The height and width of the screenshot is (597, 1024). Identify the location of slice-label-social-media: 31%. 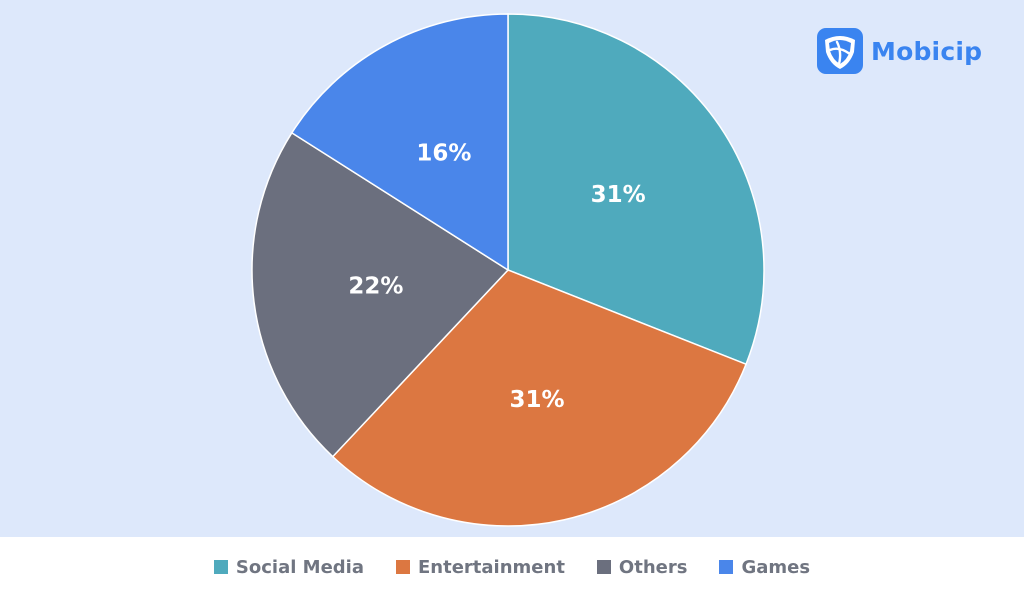
(618, 195).